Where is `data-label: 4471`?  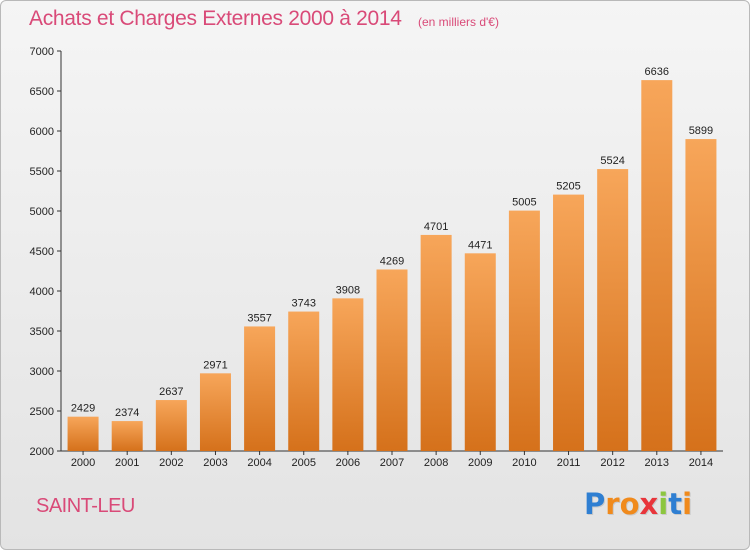 data-label: 4471 is located at coordinates (480, 245).